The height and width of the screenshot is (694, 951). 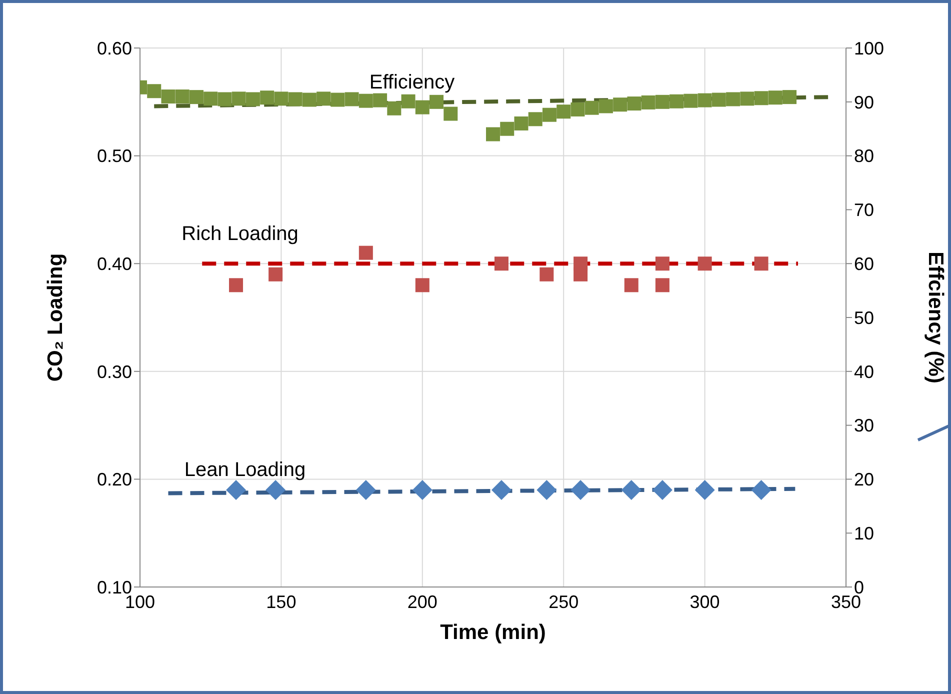 I want to click on y-axis-title: CO₂ Loading, so click(x=55, y=317).